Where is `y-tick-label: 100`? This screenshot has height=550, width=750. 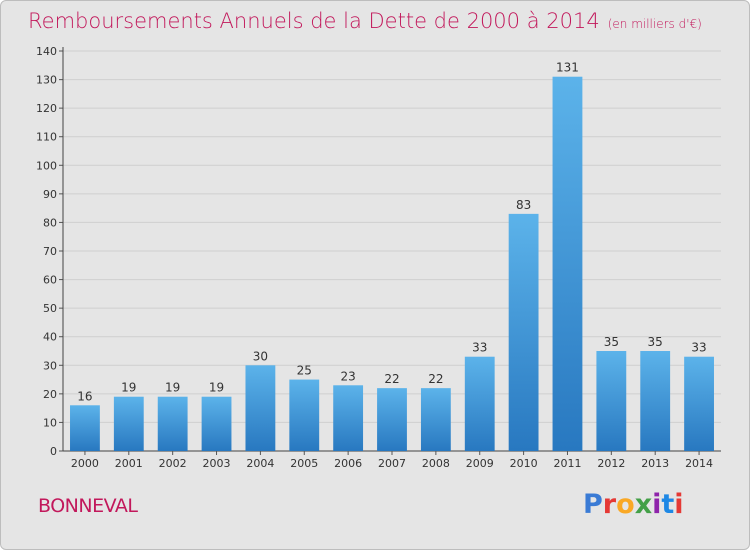 y-tick-label: 100 is located at coordinates (46, 165).